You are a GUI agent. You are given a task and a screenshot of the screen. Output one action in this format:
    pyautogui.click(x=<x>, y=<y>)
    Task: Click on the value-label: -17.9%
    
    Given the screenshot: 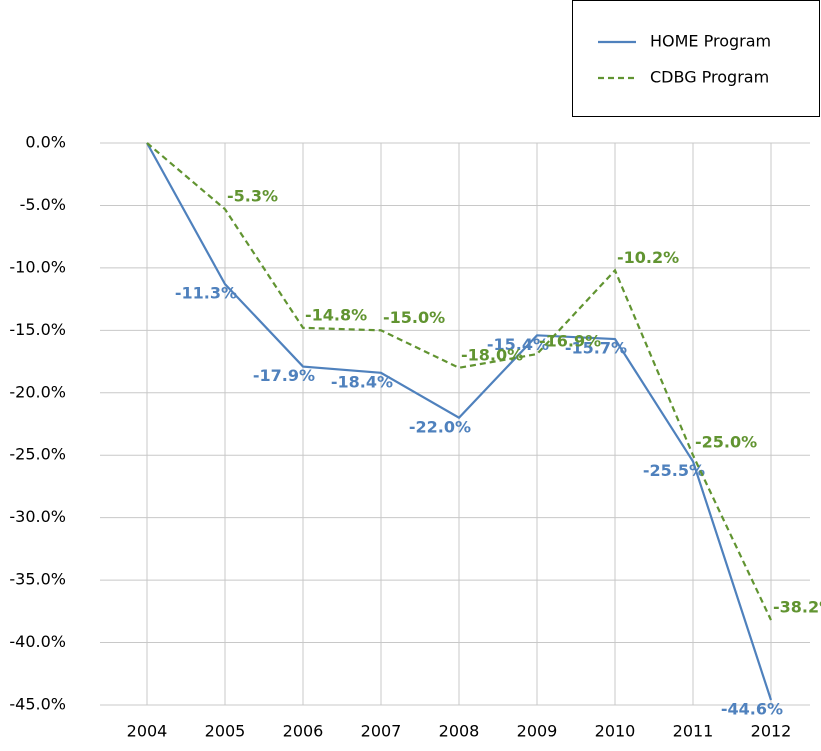 What is the action you would take?
    pyautogui.click(x=284, y=375)
    